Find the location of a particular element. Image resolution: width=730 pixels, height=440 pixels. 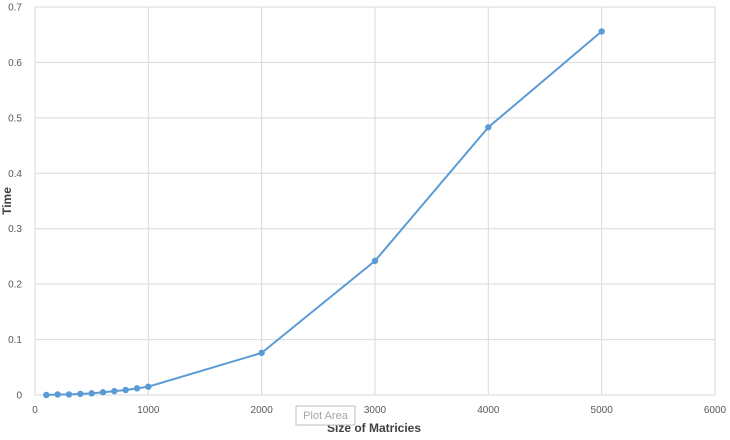

tooltip-box is located at coordinates (325, 415).